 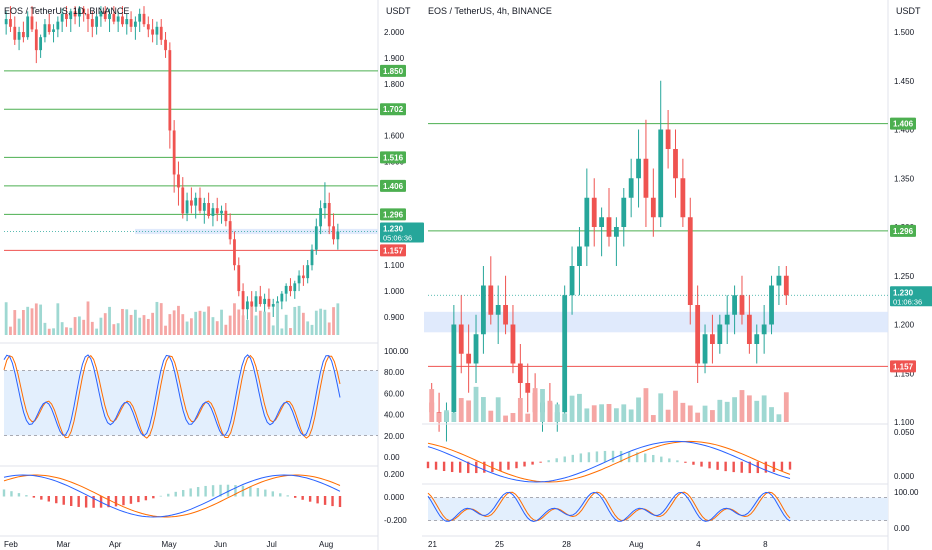 What do you see at coordinates (394, 84) in the screenshot?
I see `price-tick-label: 1.800` at bounding box center [394, 84].